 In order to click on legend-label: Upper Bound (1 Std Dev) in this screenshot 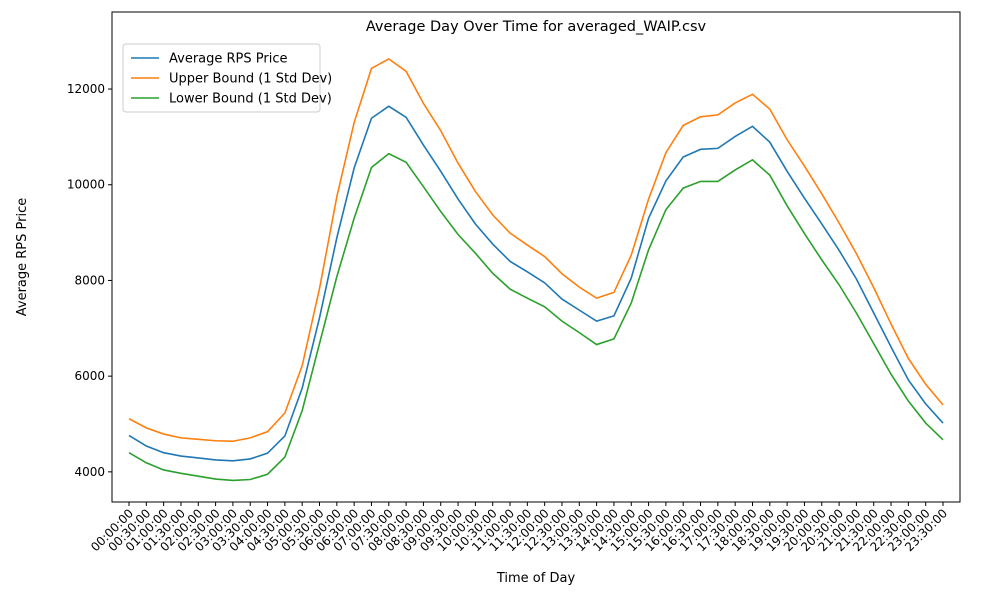, I will do `click(250, 79)`.